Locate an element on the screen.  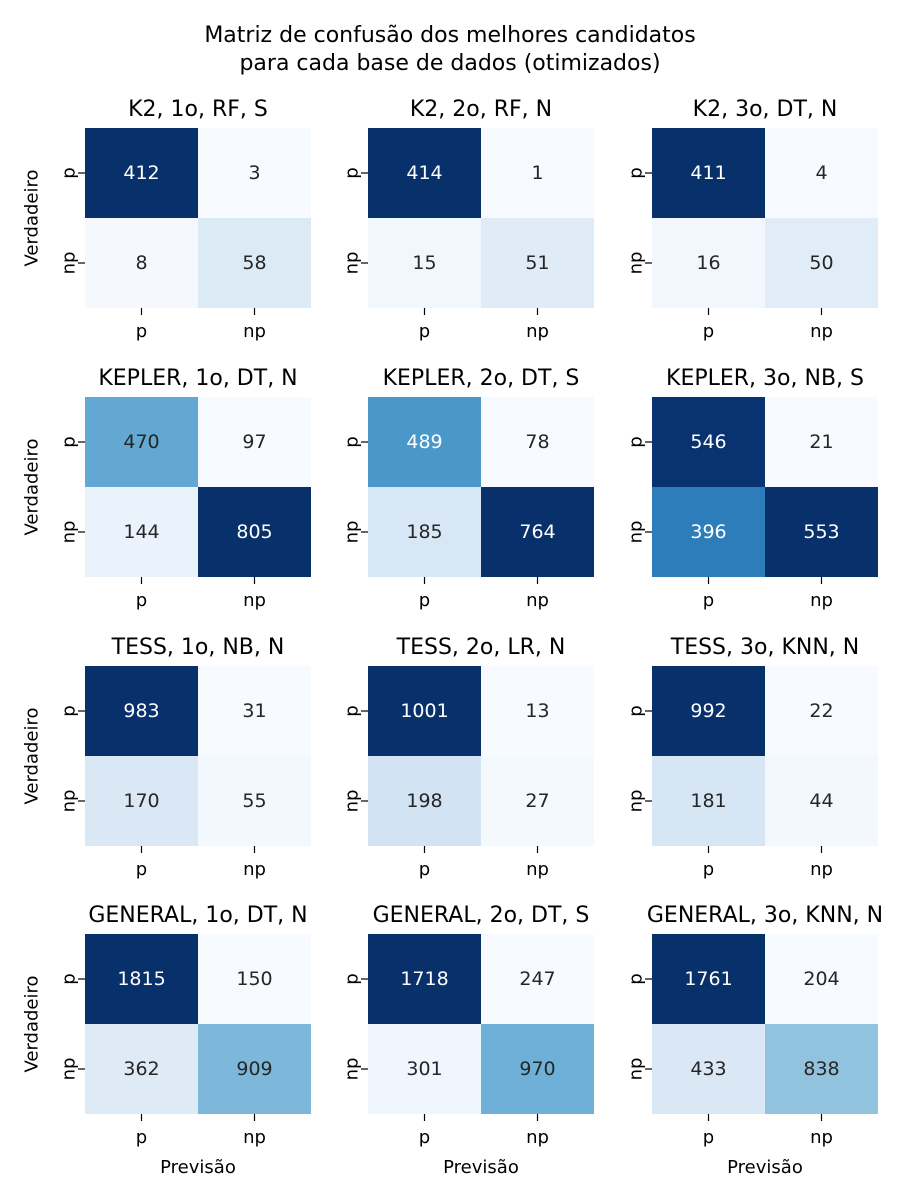
confusion-matrix-panel: TESS, 3o, KNN, N 992 22 181 44 p np p np is located at coordinates (752, 757).